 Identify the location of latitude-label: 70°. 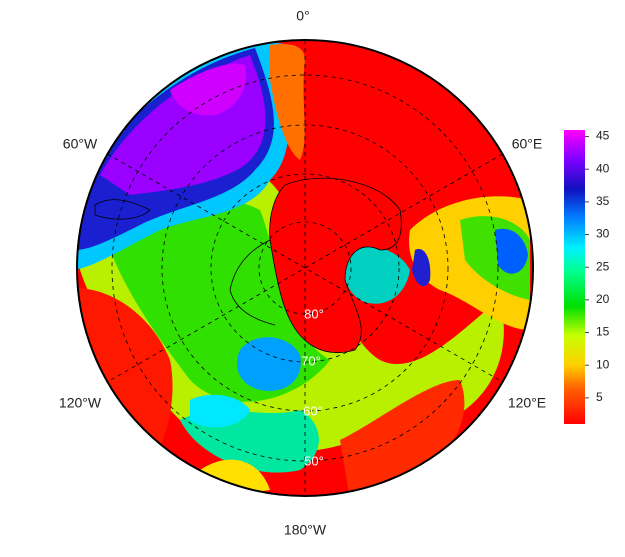
(311, 360).